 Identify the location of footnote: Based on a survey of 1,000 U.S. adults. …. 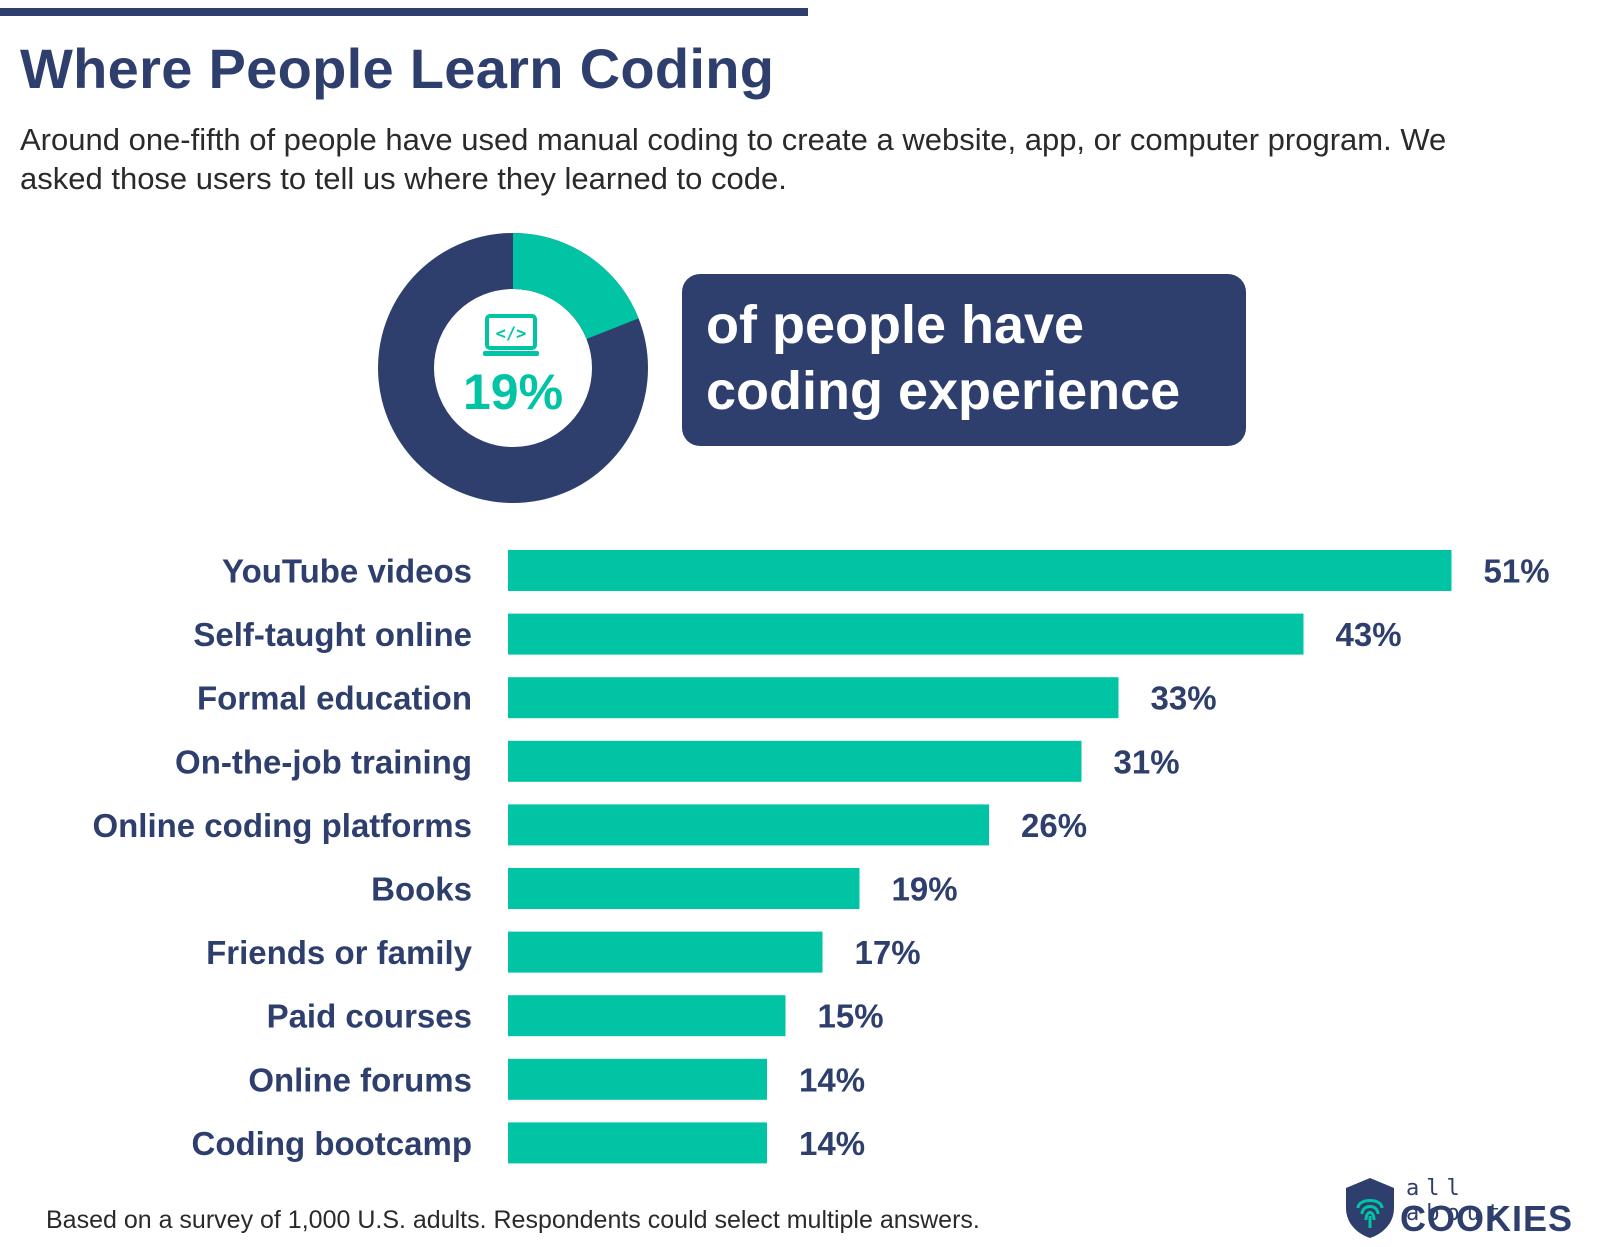
(513, 1220).